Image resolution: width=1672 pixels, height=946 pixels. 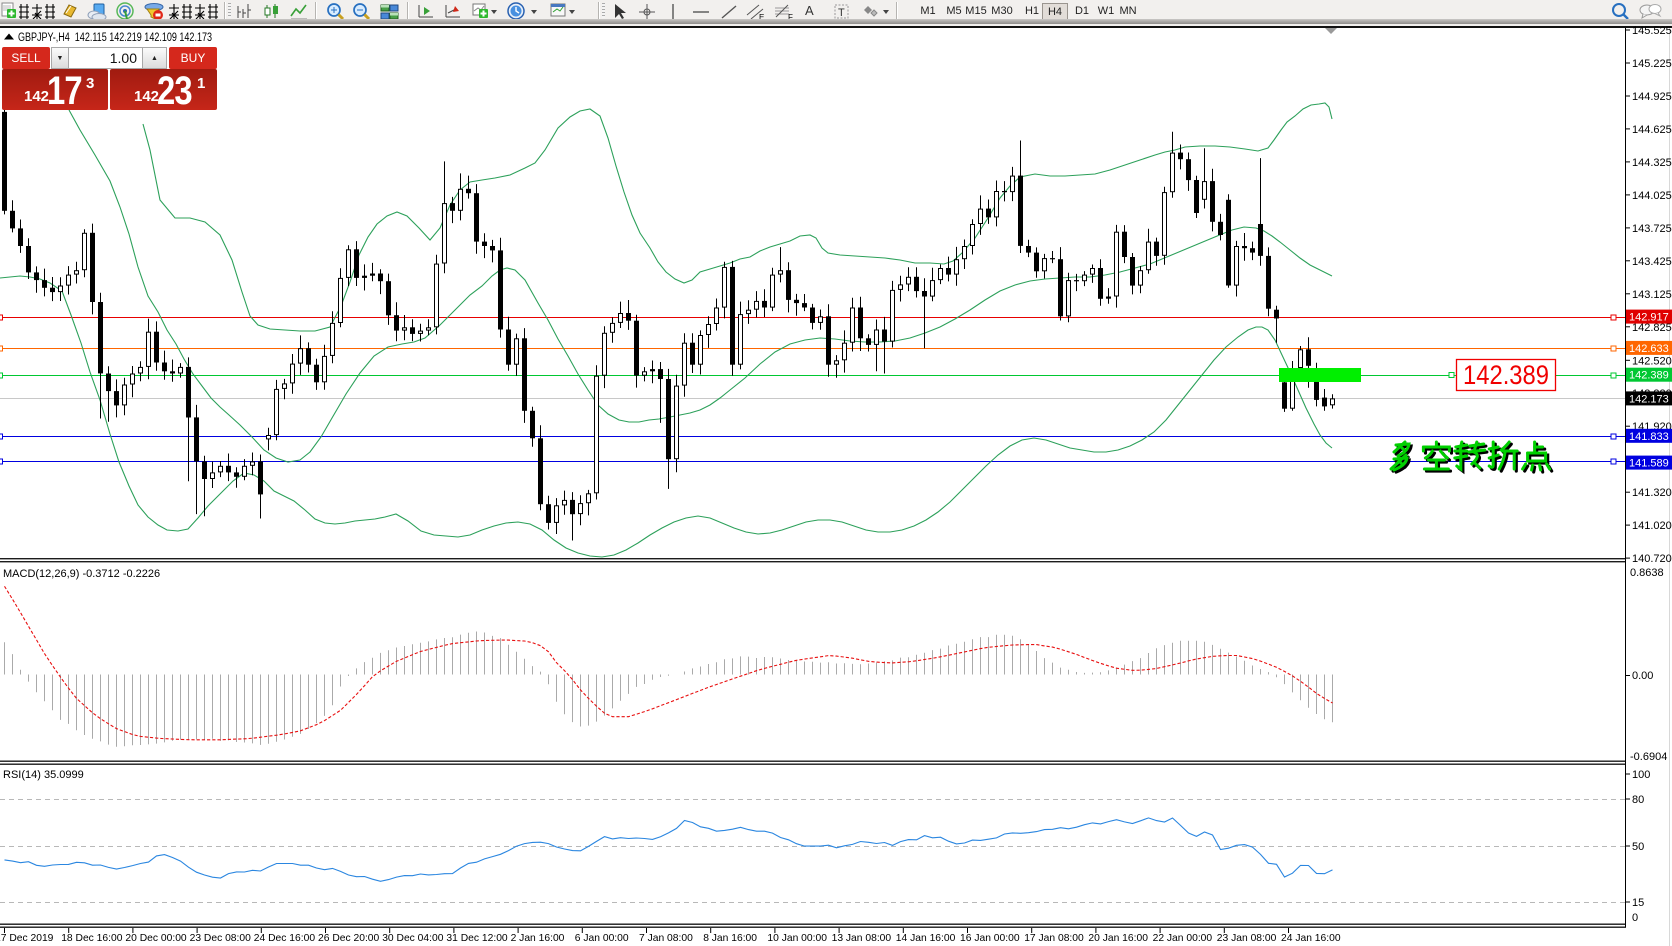 I want to click on svg-text: 8 Jan 16:00, so click(x=730, y=938).